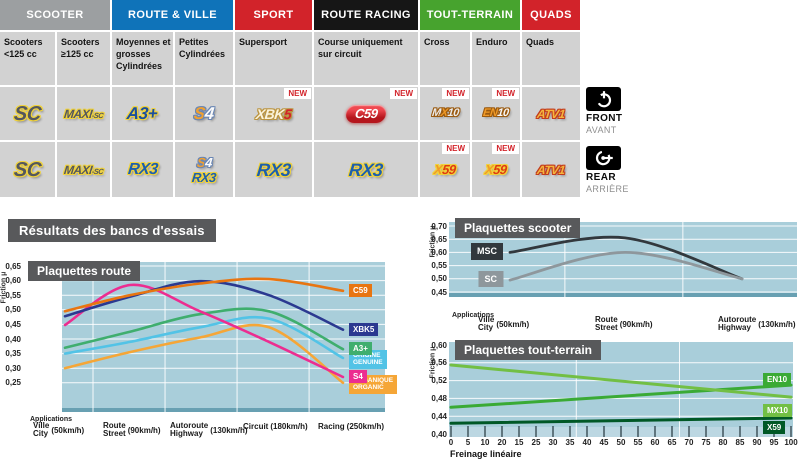  I want to click on front-sublabel: AVANT, so click(601, 130).